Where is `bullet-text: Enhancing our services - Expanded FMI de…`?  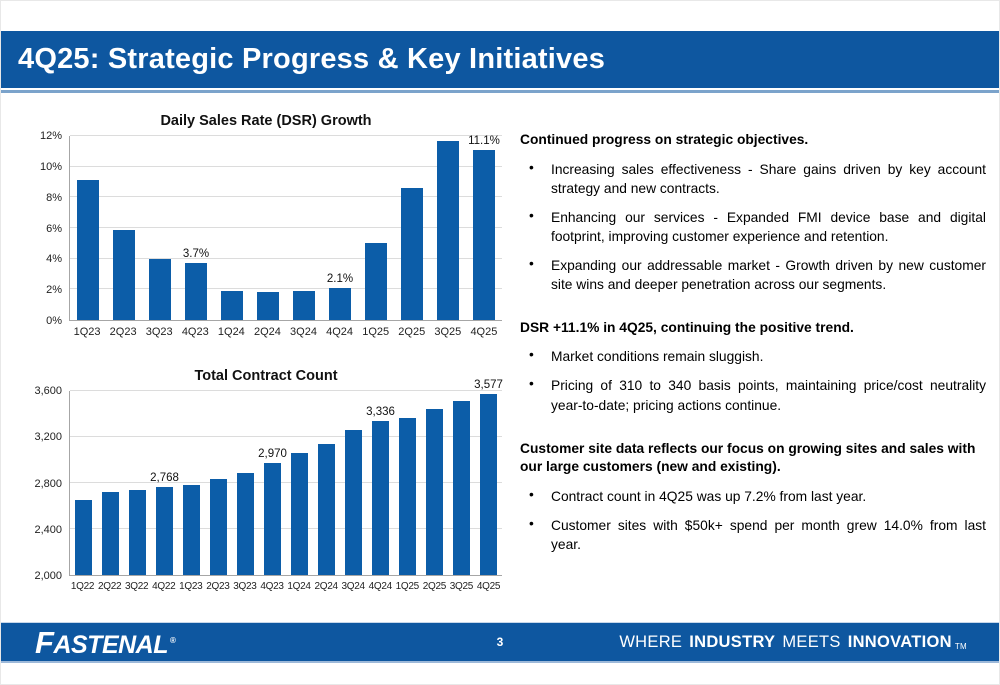
bullet-text: Enhancing our services - Expanded FMI de… is located at coordinates (768, 226).